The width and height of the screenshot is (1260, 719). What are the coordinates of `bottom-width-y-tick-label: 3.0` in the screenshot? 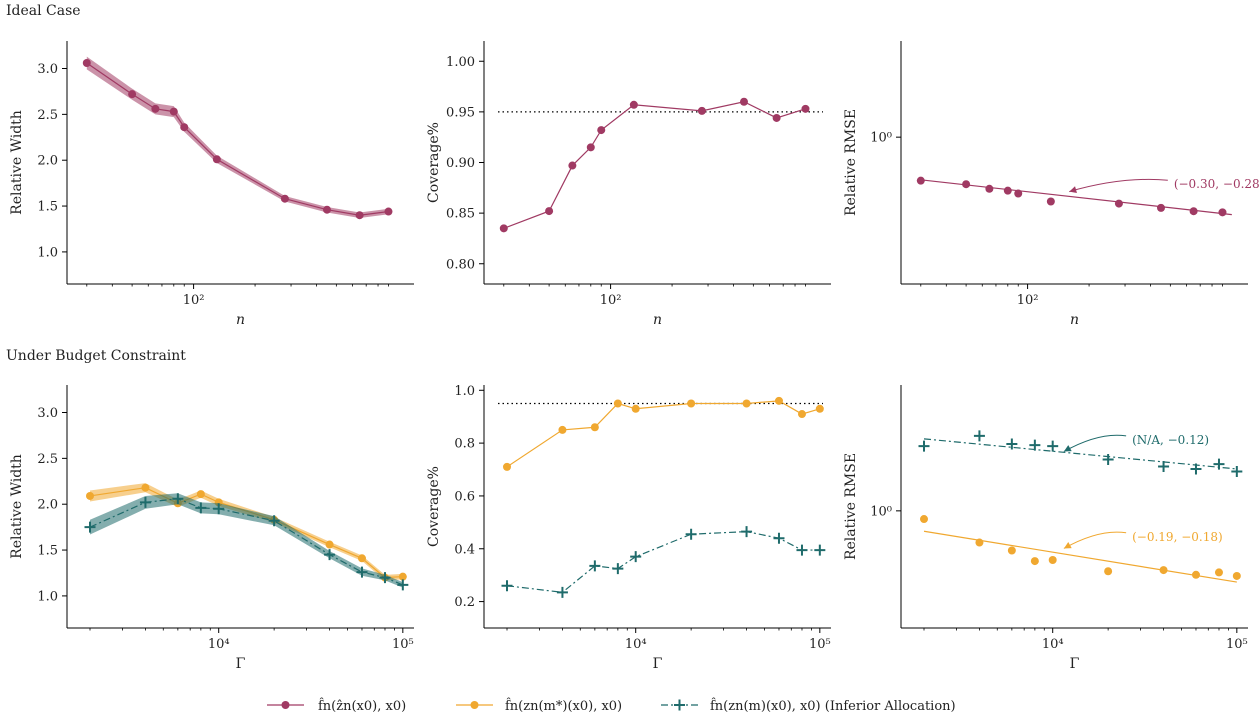 It's located at (47, 413).